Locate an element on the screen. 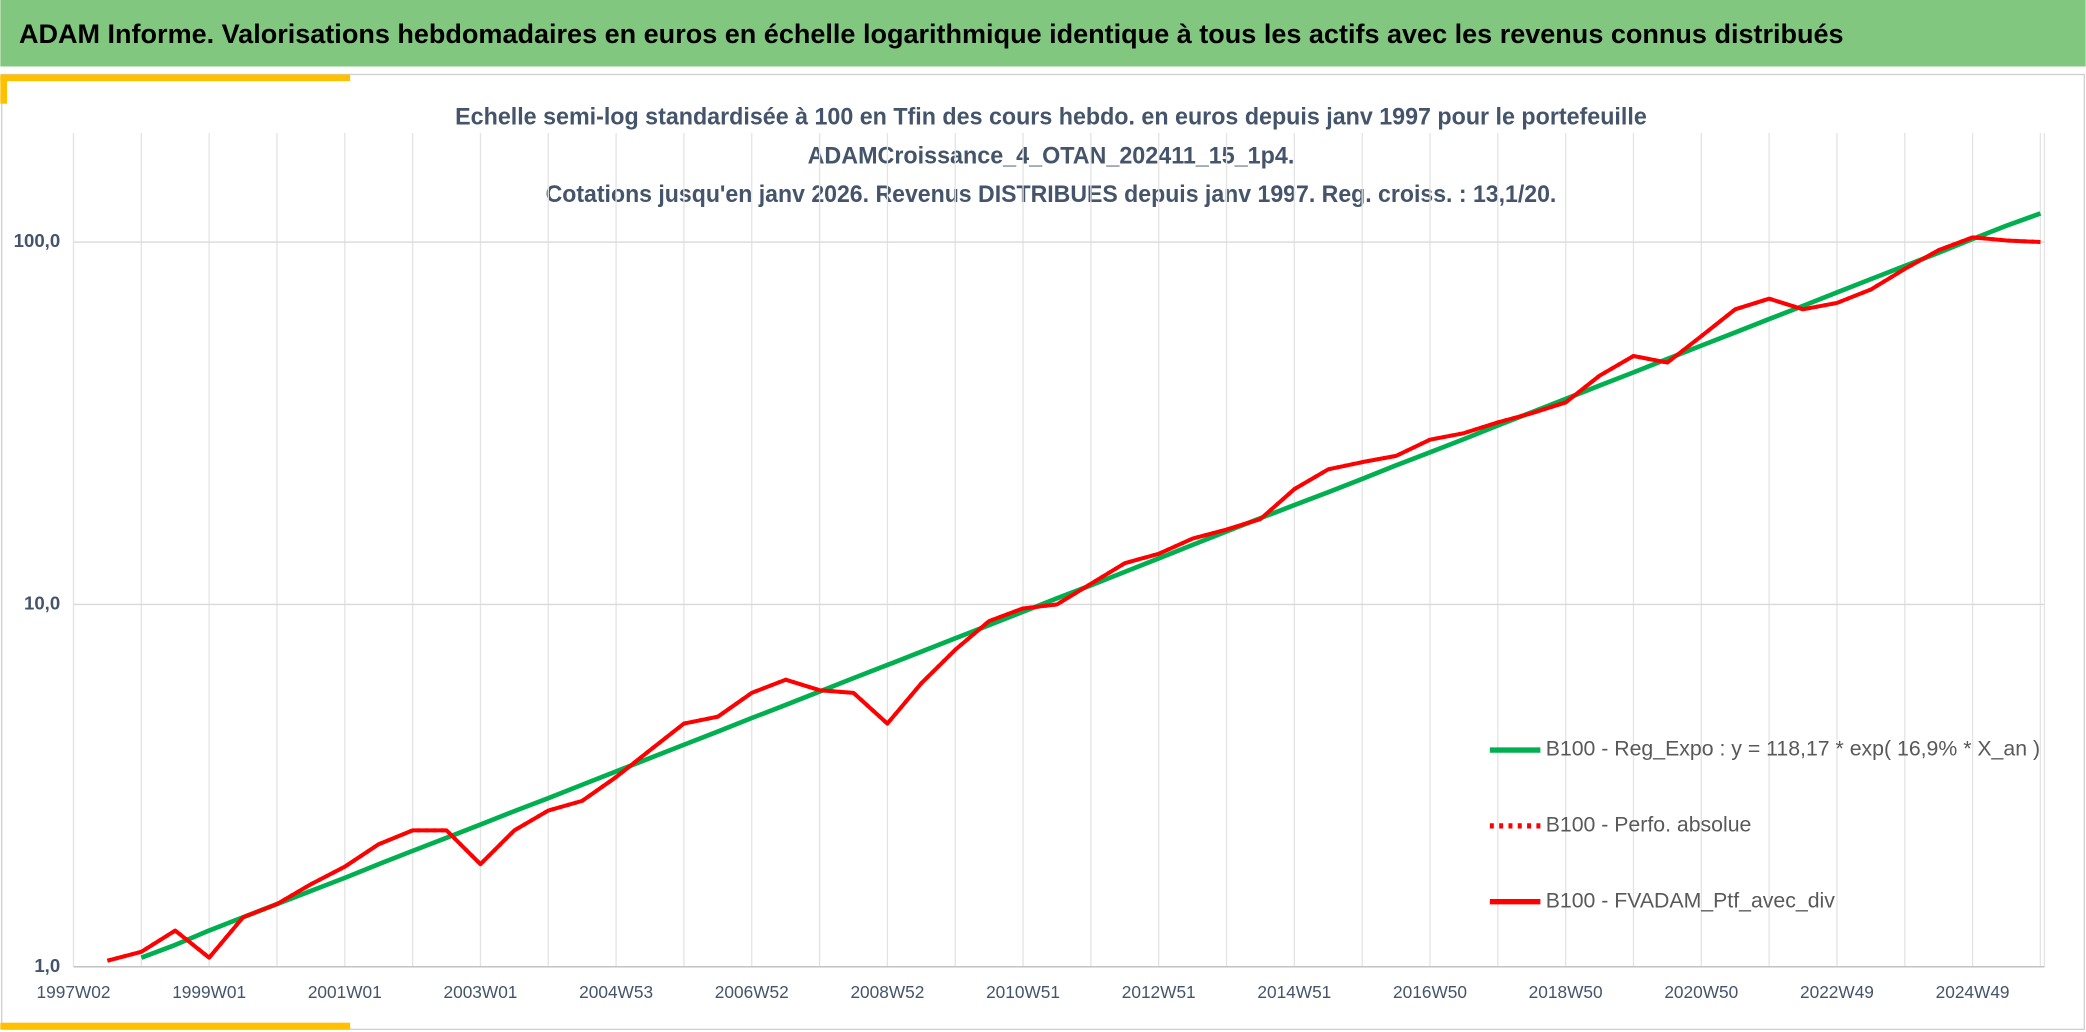 This screenshot has width=2086, height=1032. x-tick-label: 2018W50 is located at coordinates (1566, 992).